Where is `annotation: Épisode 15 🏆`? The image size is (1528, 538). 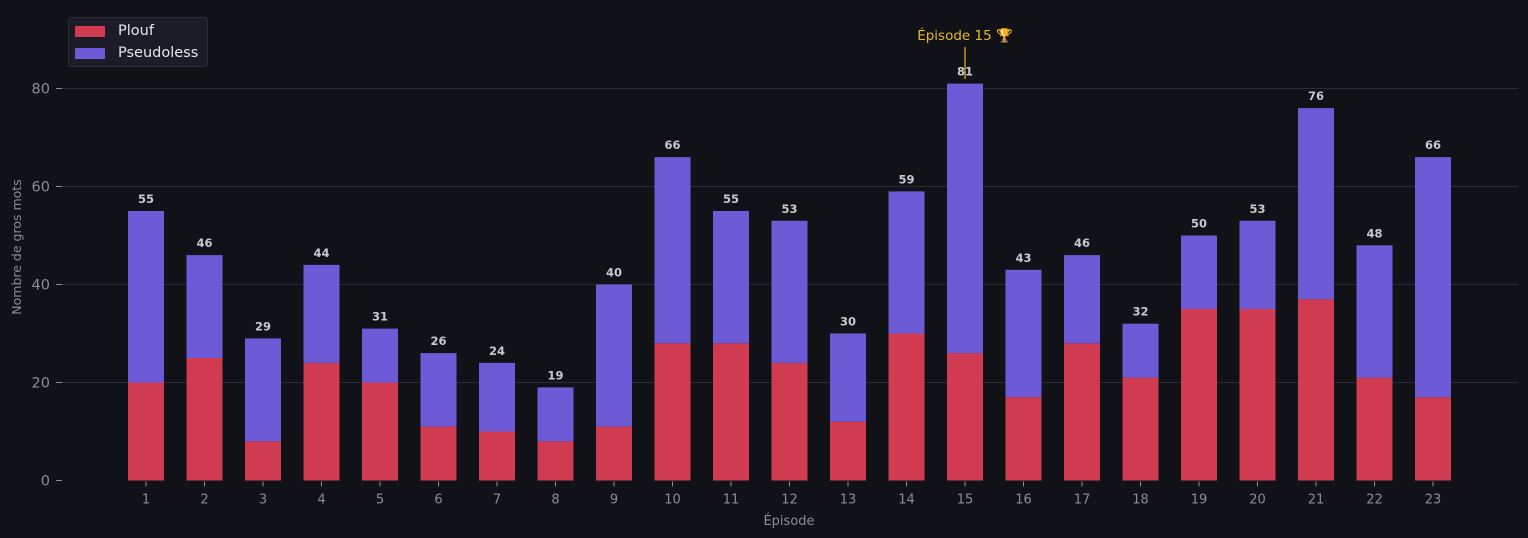
annotation: Épisode 15 🏆 is located at coordinates (965, 53).